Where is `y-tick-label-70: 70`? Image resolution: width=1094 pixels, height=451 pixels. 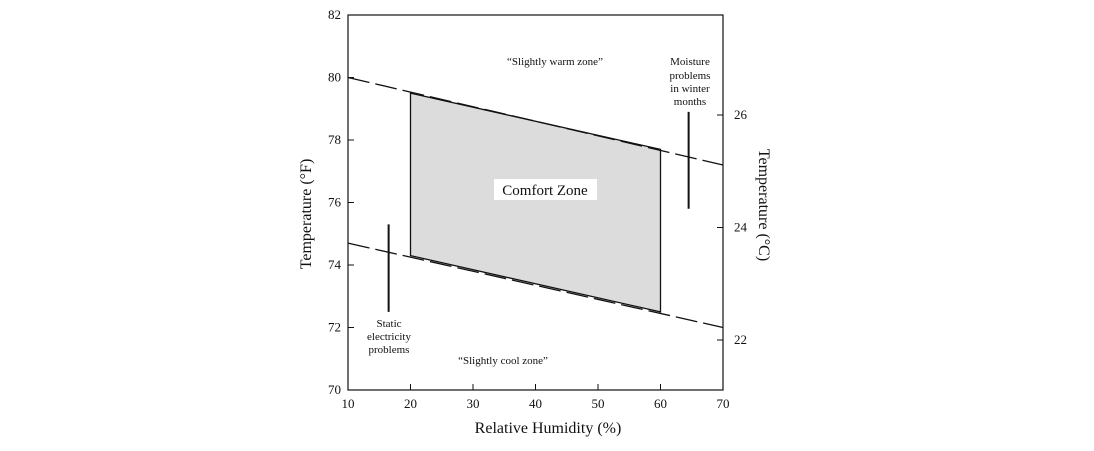 y-tick-label-70: 70 is located at coordinates (334, 389).